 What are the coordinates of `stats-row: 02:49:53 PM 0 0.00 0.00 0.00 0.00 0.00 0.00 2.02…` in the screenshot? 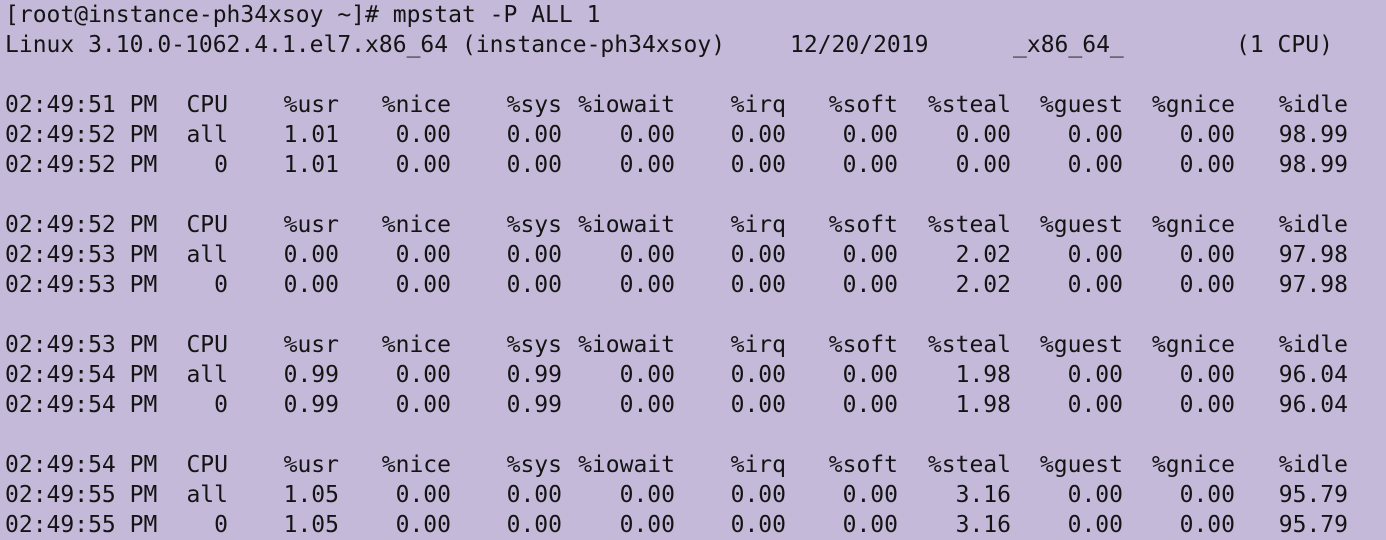 It's located at (695, 285).